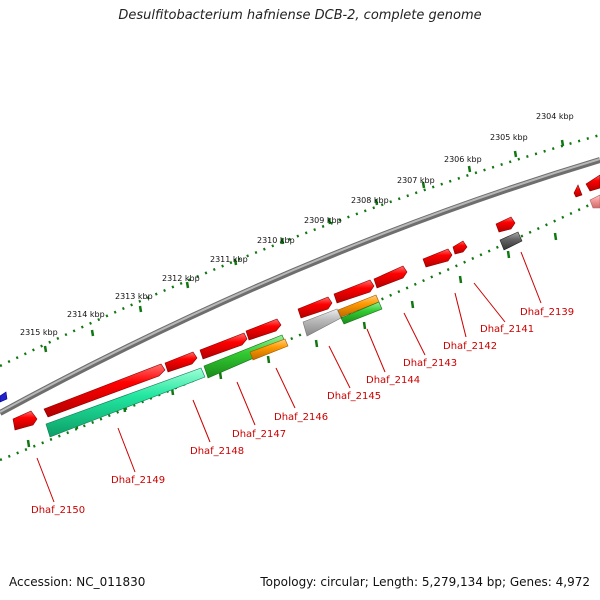 The width and height of the screenshot is (600, 600). What do you see at coordinates (259, 434) in the screenshot?
I see `gene-label: Dhaf_2147` at bounding box center [259, 434].